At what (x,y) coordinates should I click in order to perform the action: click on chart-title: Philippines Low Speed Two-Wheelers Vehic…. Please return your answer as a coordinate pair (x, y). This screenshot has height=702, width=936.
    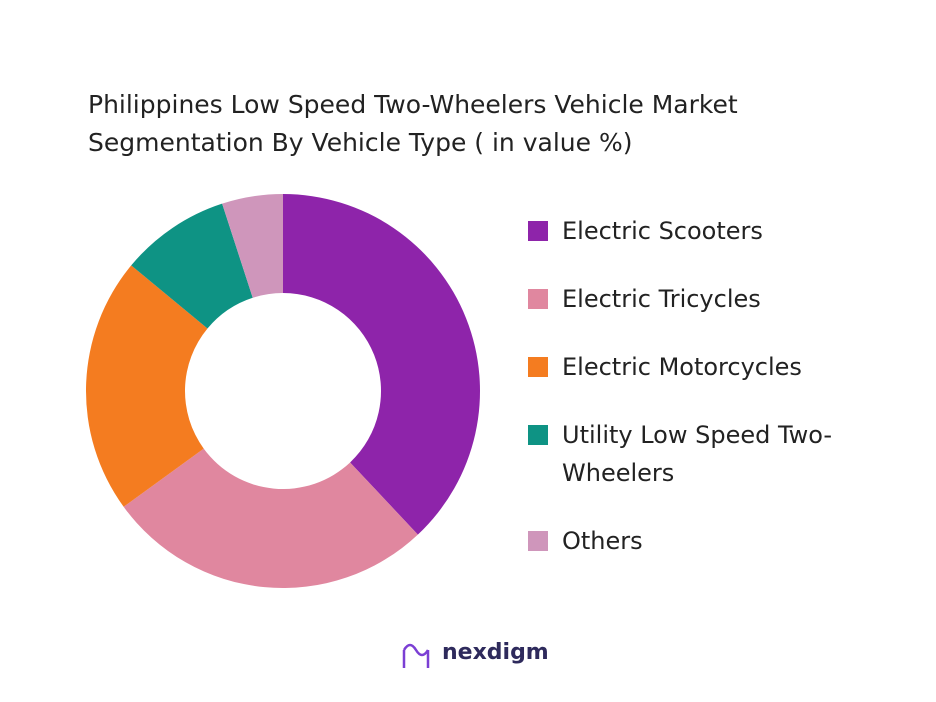
    Looking at the image, I should click on (413, 123).